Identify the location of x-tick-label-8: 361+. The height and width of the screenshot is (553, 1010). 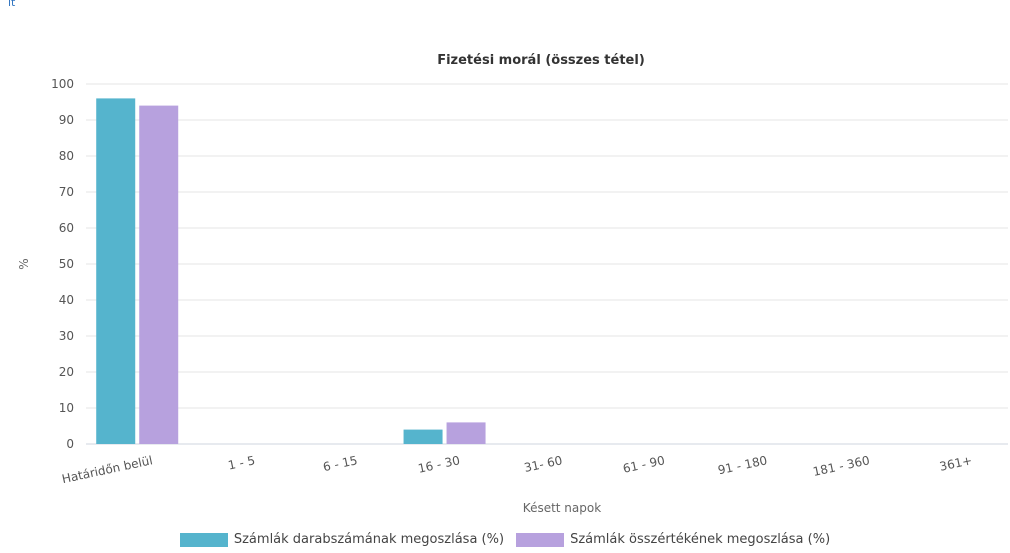
(955, 463).